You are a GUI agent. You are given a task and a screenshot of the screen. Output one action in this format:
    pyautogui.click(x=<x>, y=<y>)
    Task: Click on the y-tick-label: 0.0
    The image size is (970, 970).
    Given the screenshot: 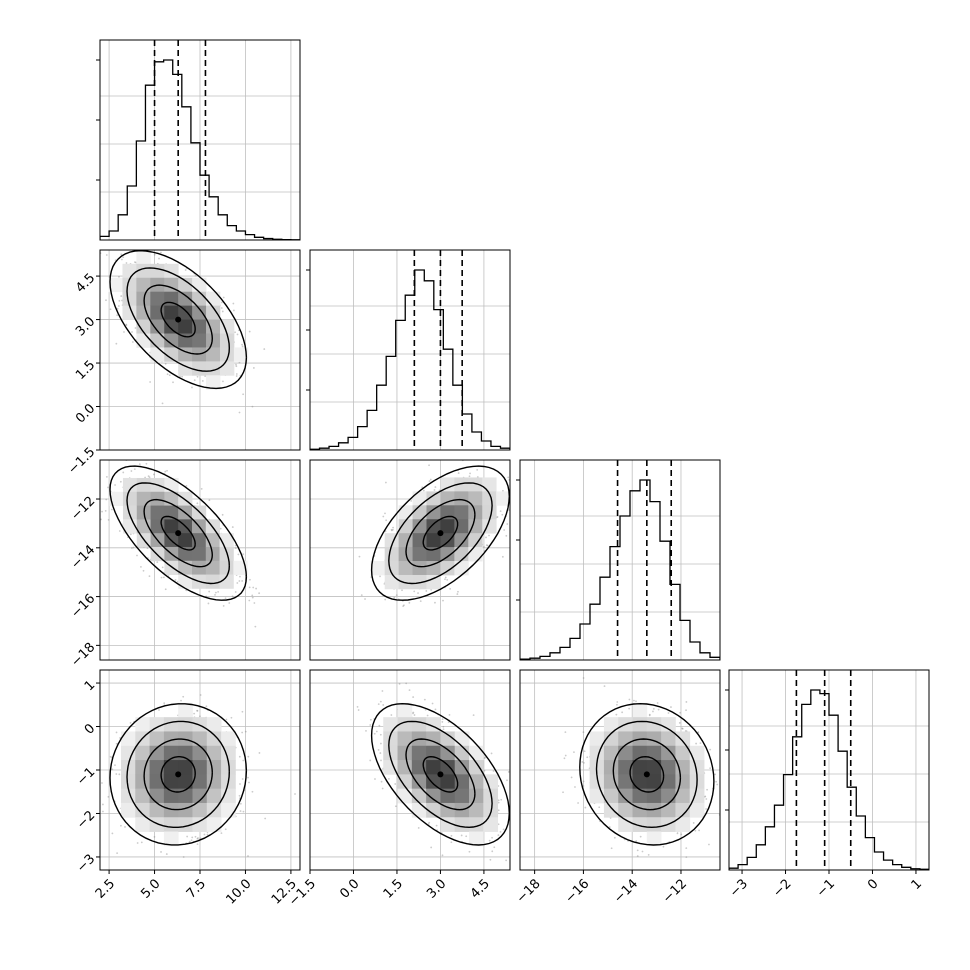 What is the action you would take?
    pyautogui.click(x=85, y=413)
    